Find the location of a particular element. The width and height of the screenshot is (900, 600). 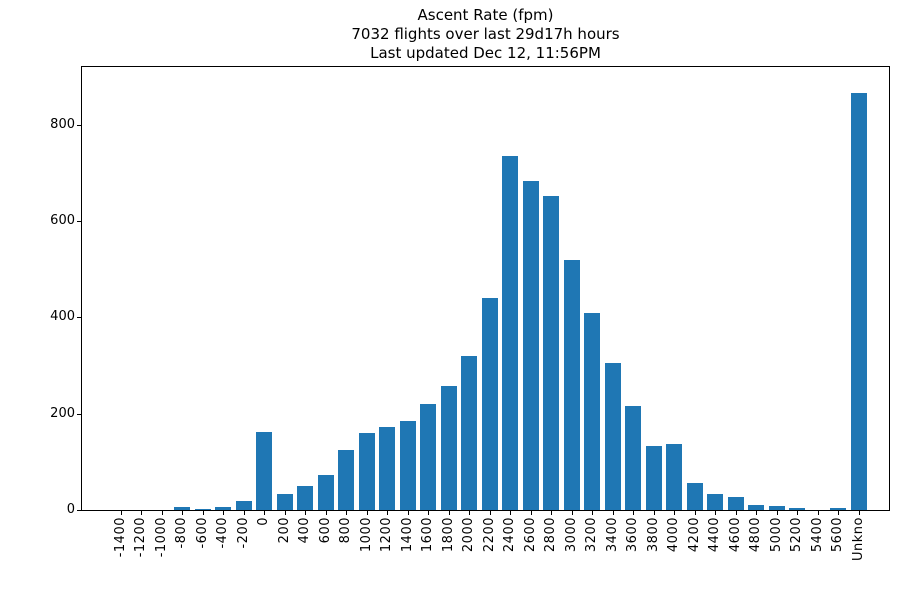

bar--600 is located at coordinates (202, 509).